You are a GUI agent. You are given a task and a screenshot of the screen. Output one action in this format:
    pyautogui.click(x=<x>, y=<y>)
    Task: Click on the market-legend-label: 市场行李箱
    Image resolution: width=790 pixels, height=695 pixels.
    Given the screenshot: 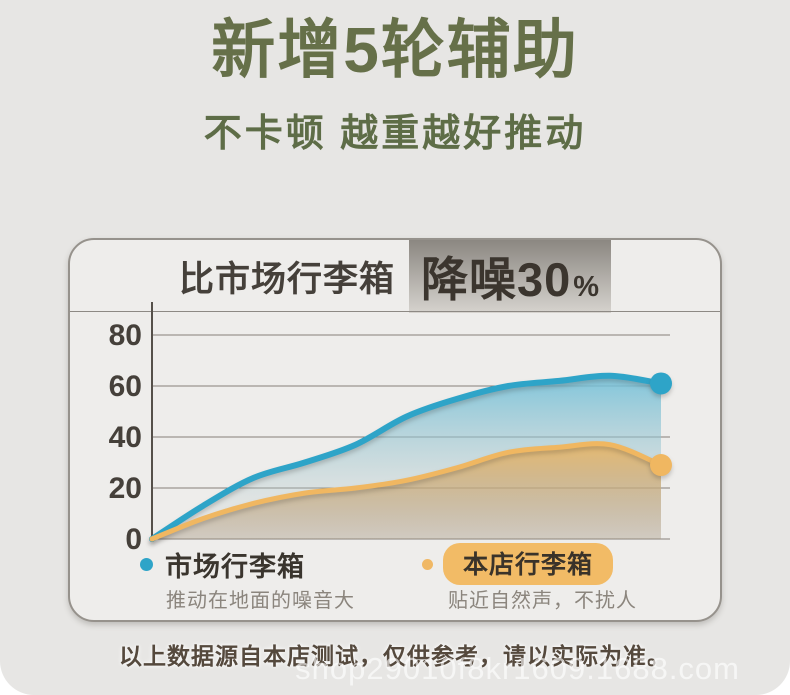 What is the action you would take?
    pyautogui.click(x=235, y=567)
    